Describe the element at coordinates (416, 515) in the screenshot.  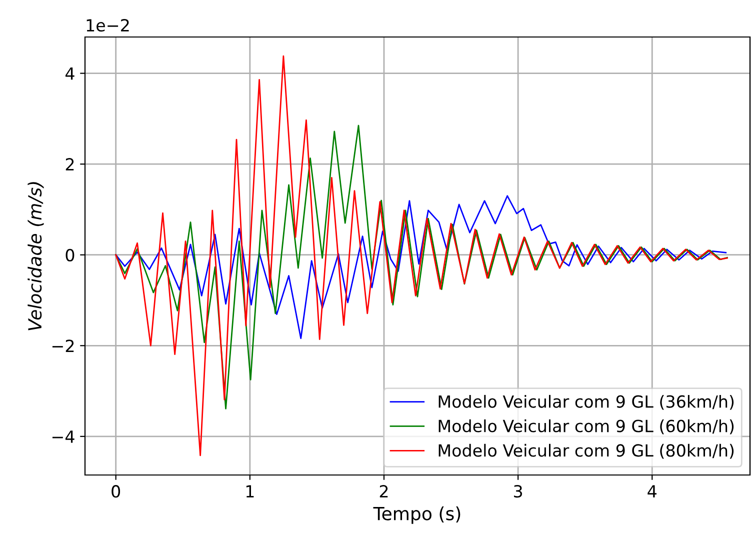
I see `x-axis-title: Tempo (s)` at that location.